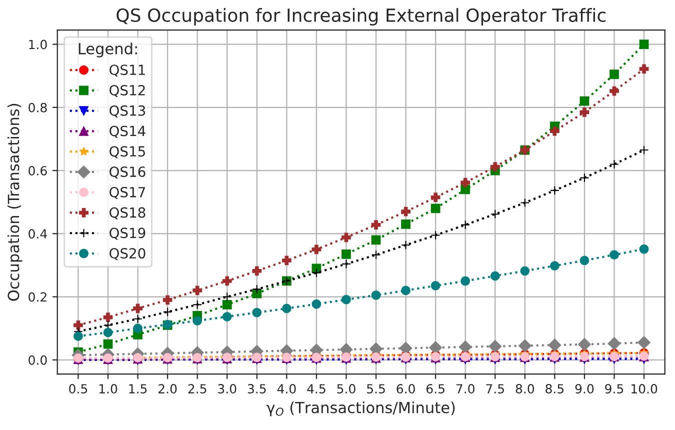  Describe the element at coordinates (316, 389) in the screenshot. I see `x-tick-label: 4.5` at that location.